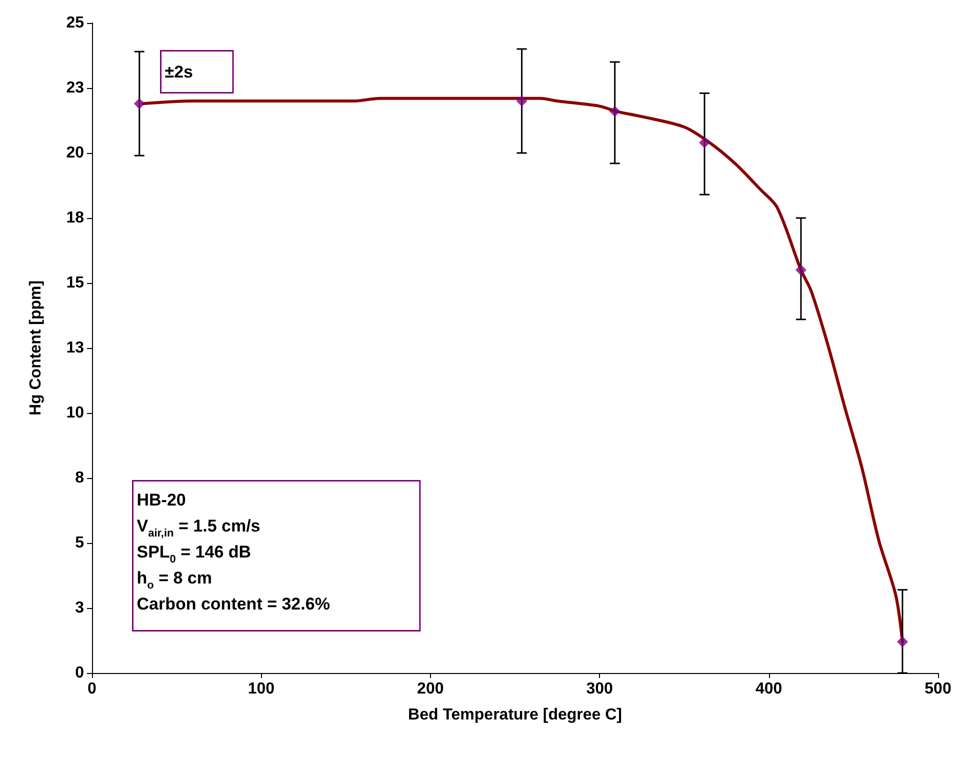 Image resolution: width=968 pixels, height=763 pixels. Describe the element at coordinates (75, 153) in the screenshot. I see `y-tick-label: 20` at that location.